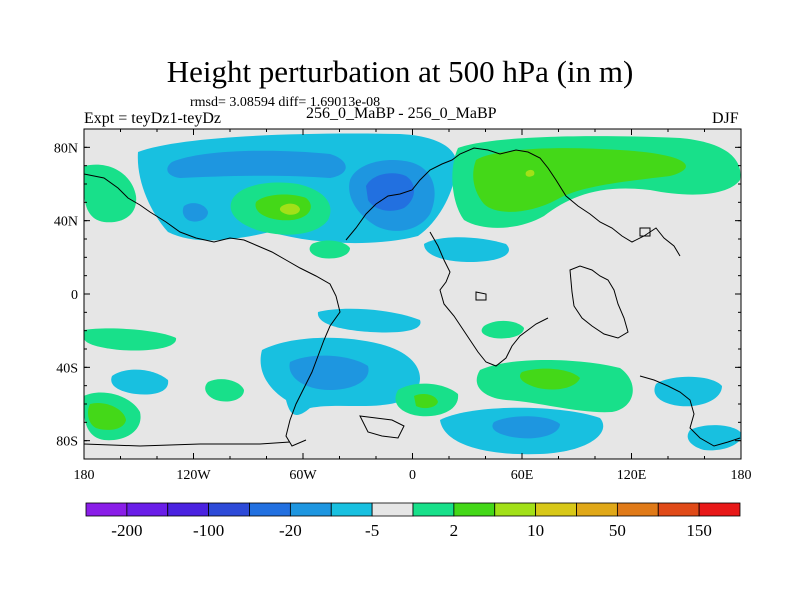  What do you see at coordinates (369, 320) in the screenshot?
I see `anomaly-atlantic-tropics` at bounding box center [369, 320].